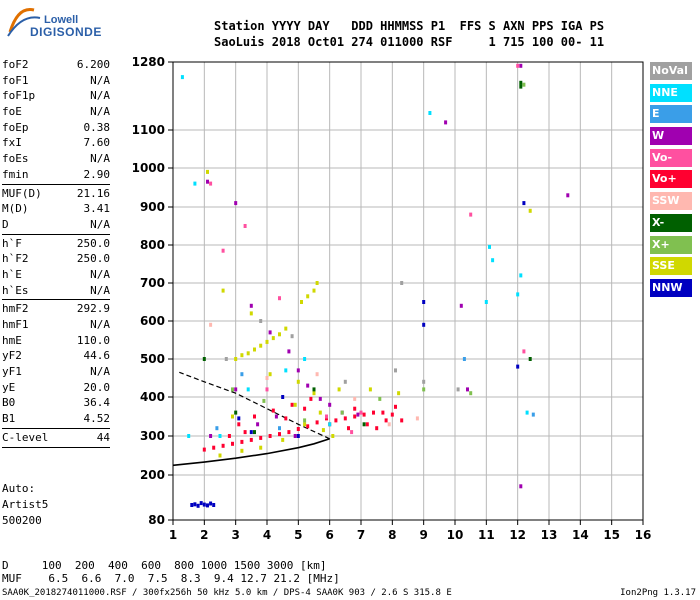  What do you see at coordinates (15, 324) in the screenshot?
I see `param-name: hmF1` at bounding box center [15, 324].